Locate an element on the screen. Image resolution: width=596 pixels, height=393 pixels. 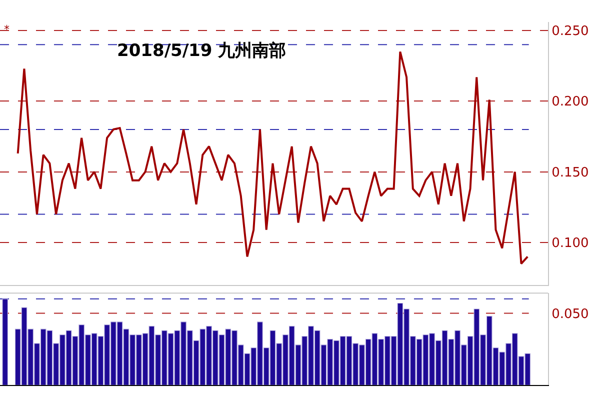
y-tick-label: 0.050 is located at coordinates (570, 314).